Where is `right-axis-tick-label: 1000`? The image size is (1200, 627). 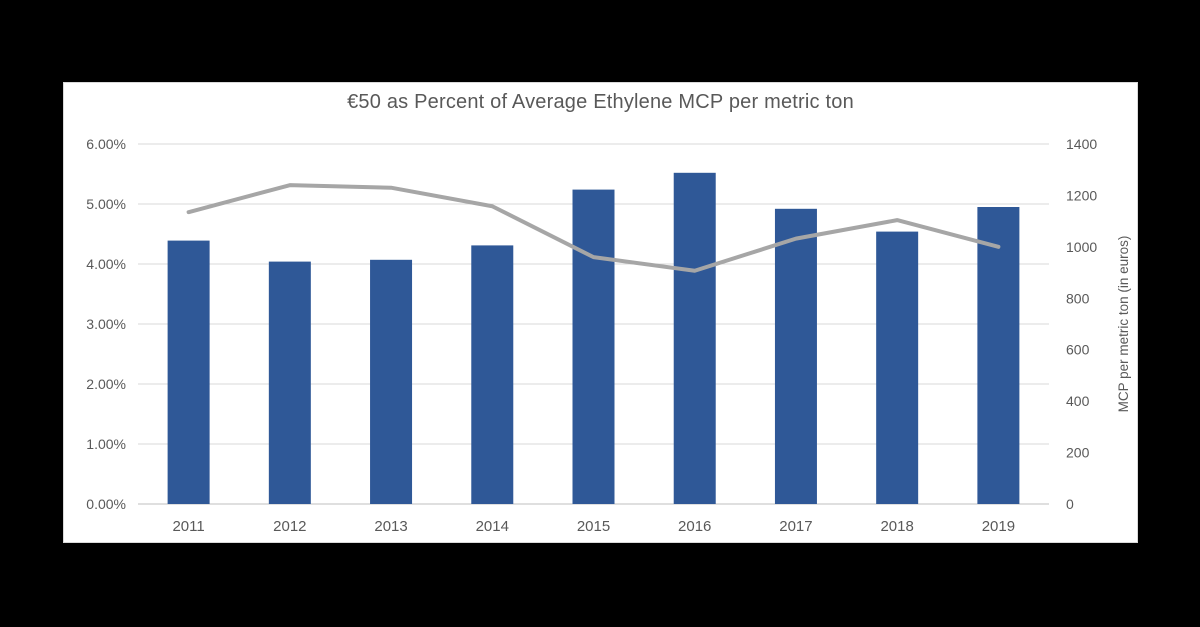
right-axis-tick-label: 1000 is located at coordinates (1081, 247).